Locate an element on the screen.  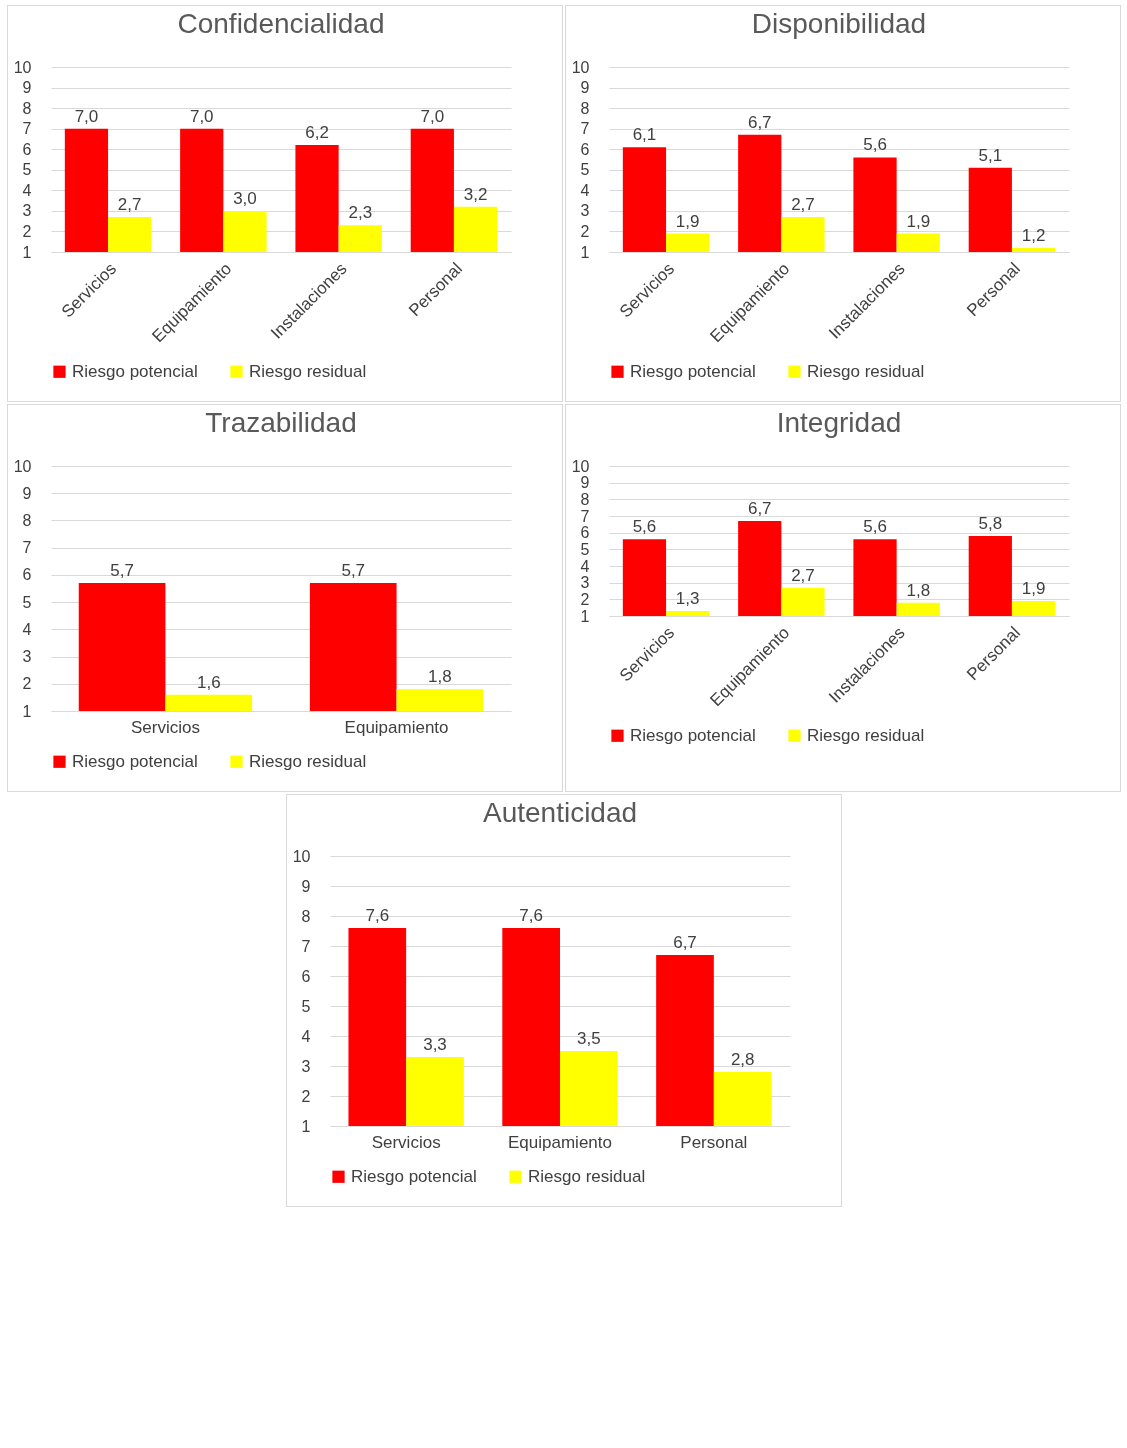
data-label: 2,3 is located at coordinates (360, 213).